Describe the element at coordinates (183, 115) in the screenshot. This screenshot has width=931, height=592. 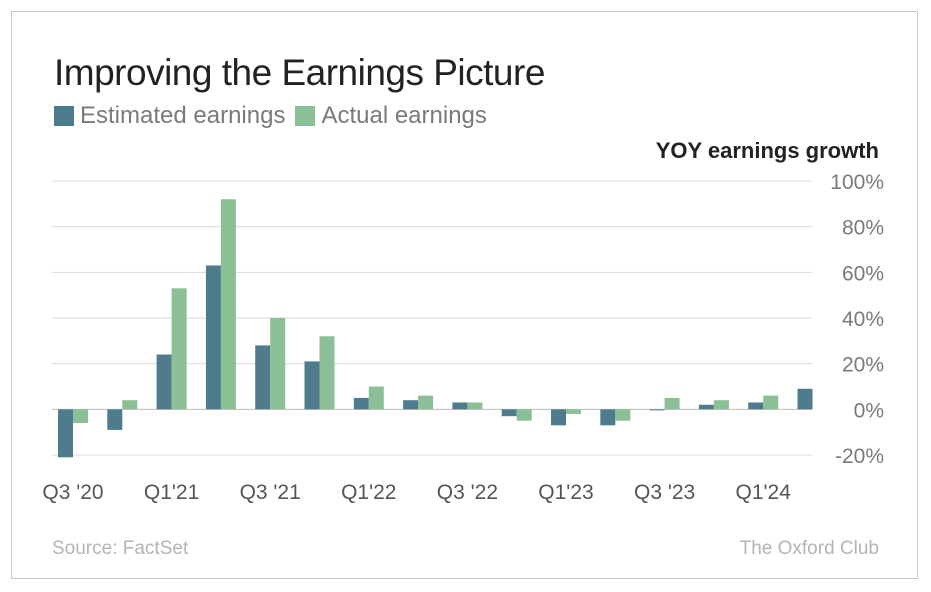
I see `legend-label-estimated: Estimated earnings` at that location.